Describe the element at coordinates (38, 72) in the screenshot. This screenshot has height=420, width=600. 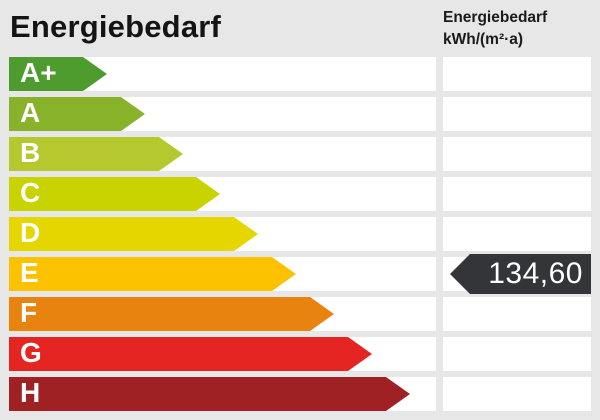
I see `rating-letter: A+` at that location.